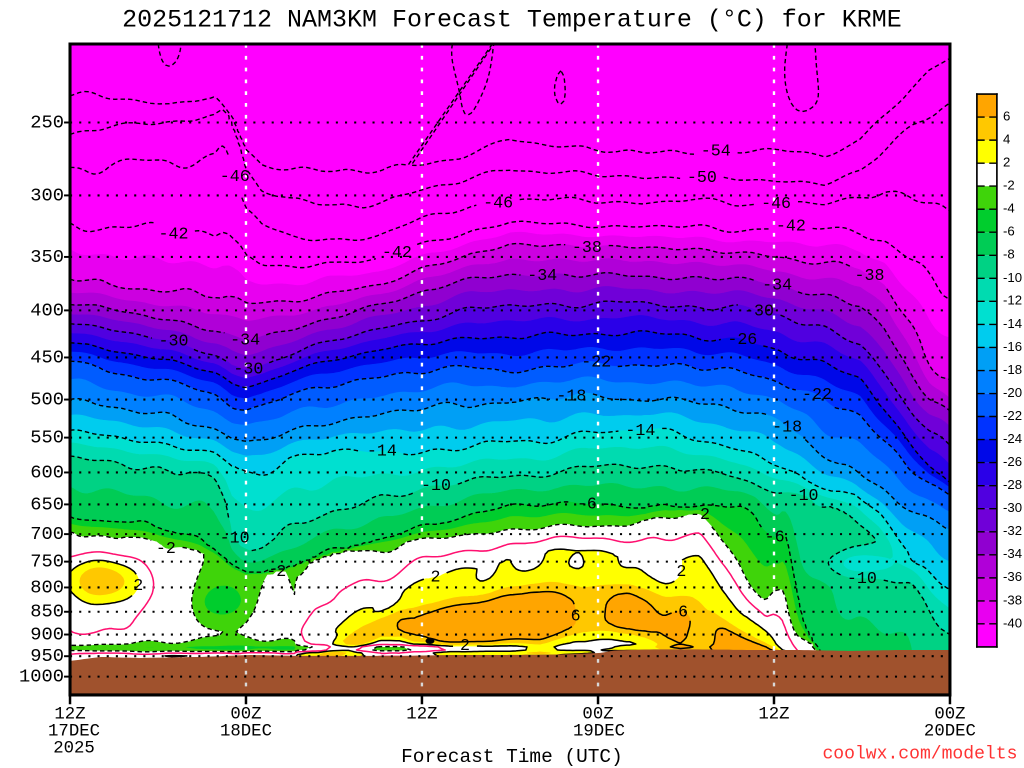 The width and height of the screenshot is (1024, 768). I want to click on svg-text: 600, so click(47, 472).